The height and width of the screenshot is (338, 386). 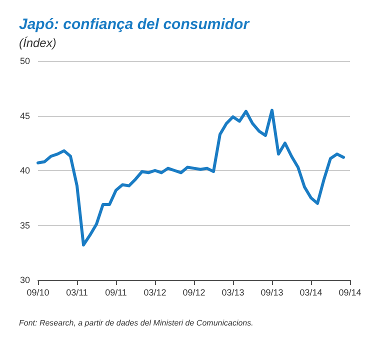 I want to click on chart-subtitle: (Índex), so click(x=37, y=43).